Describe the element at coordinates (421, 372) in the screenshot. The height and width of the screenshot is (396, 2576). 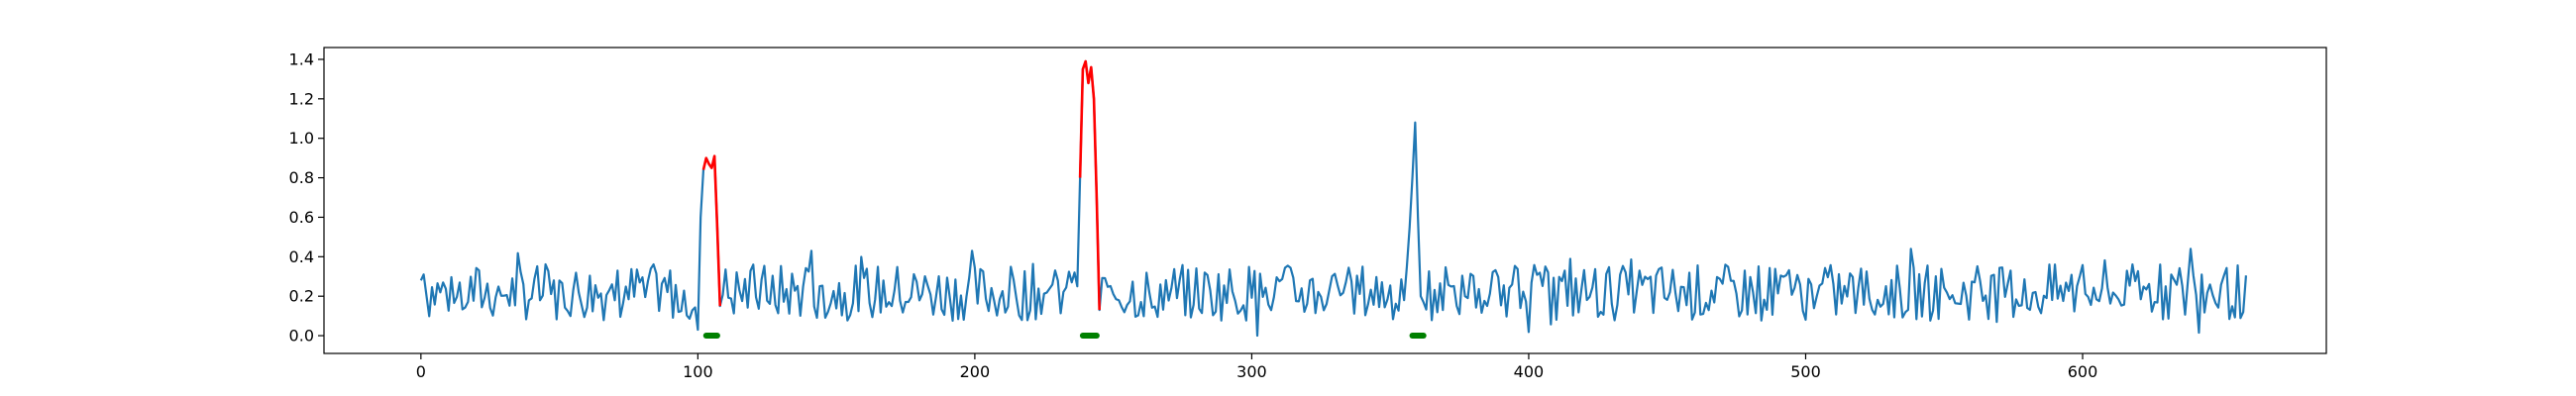
I see `x-tick-label-0: 0` at that location.